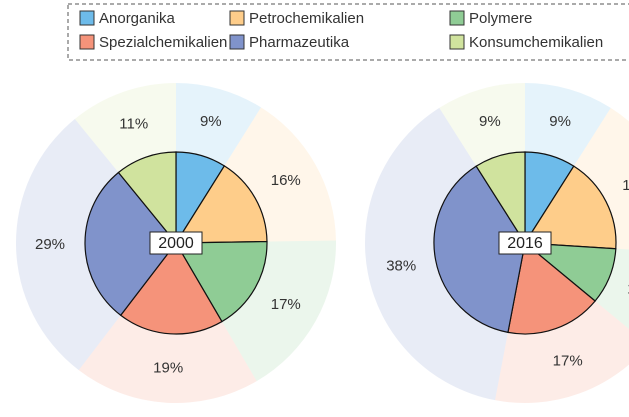 The width and height of the screenshot is (629, 417). Describe the element at coordinates (133, 123) in the screenshot. I see `data-label: 11%` at that location.